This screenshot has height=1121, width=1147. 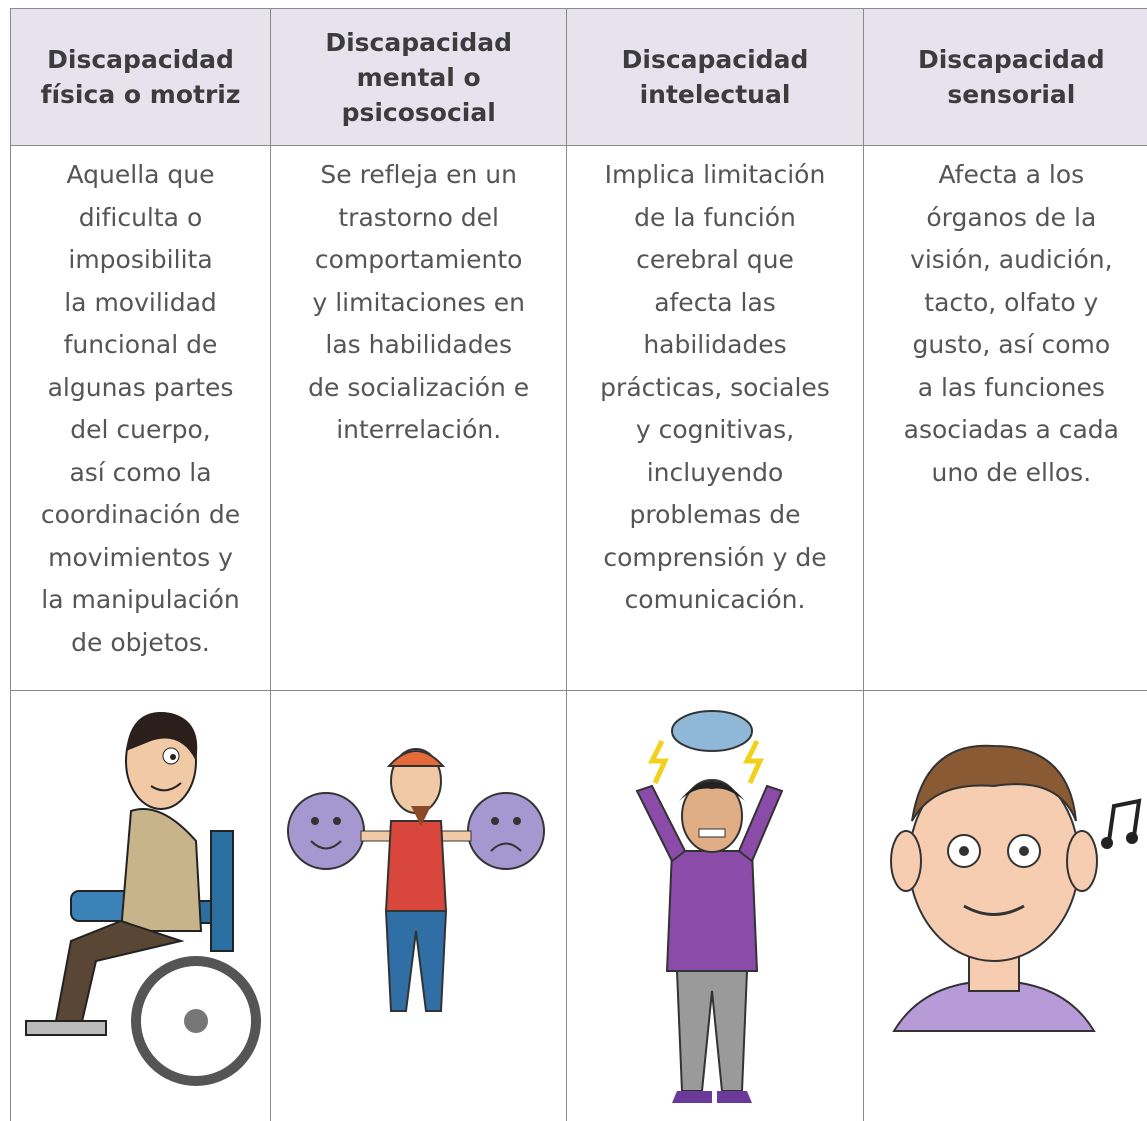 What do you see at coordinates (140, 388) in the screenshot?
I see `description-line: algunas partes` at bounding box center [140, 388].